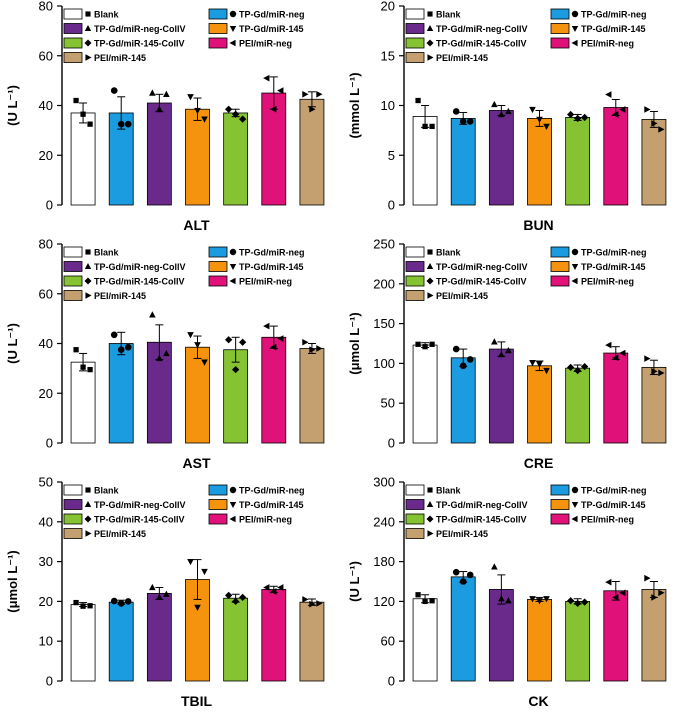 This screenshot has height=715, width=685. What do you see at coordinates (46, 105) in the screenshot?
I see `y-tick-label: 40` at bounding box center [46, 105].